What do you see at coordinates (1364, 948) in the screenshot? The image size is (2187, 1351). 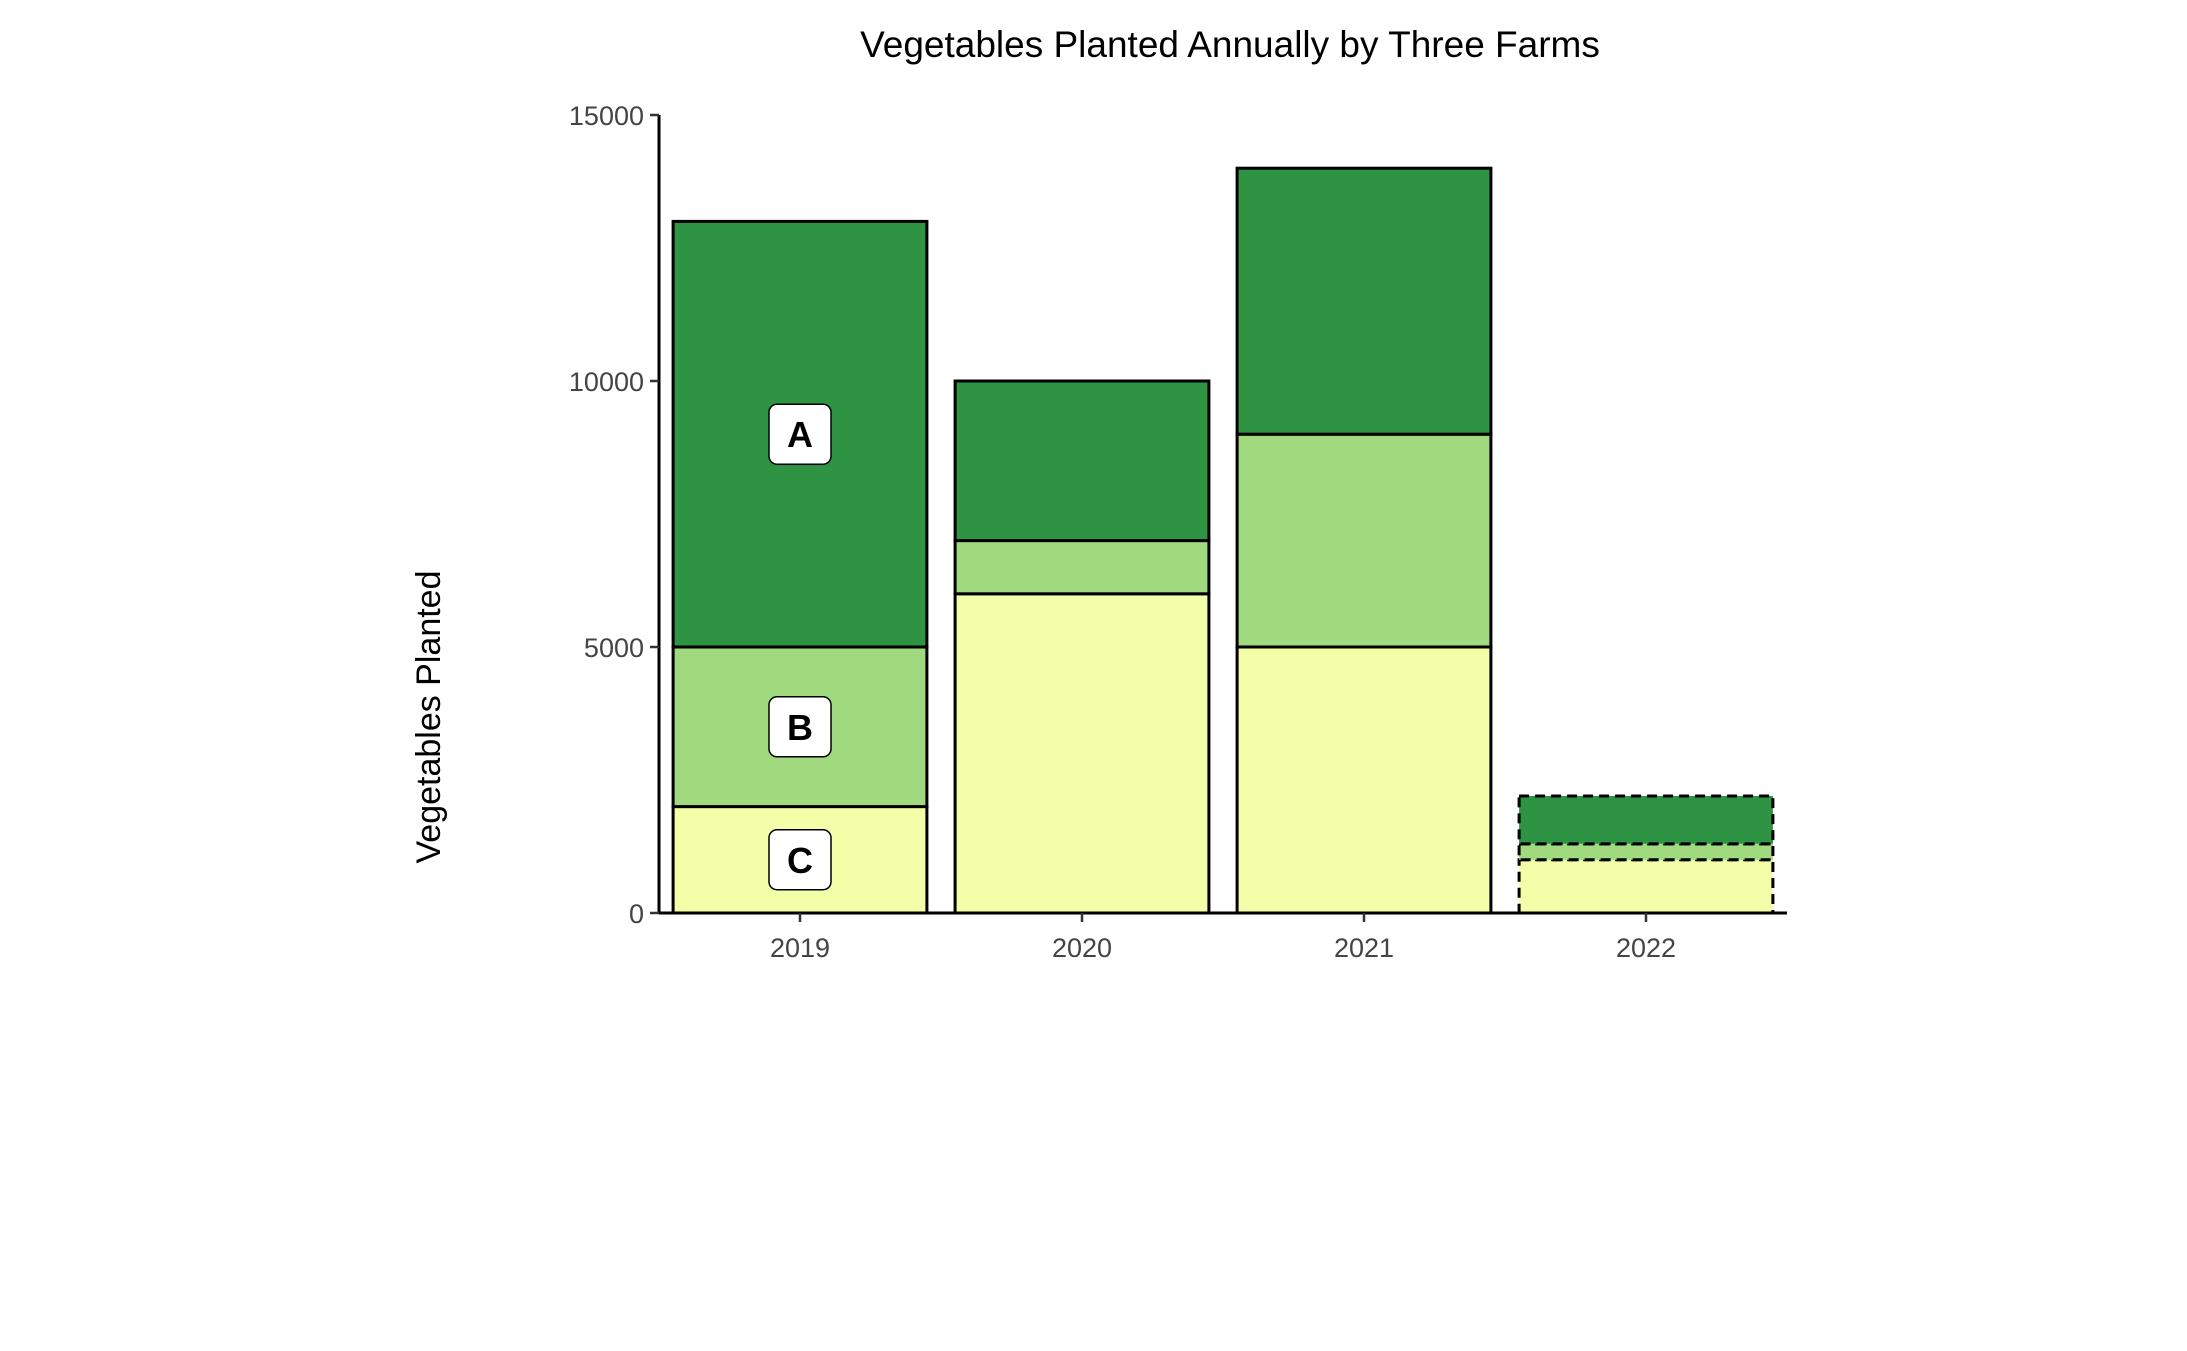 I see `x-tick-label-2021: 2021` at bounding box center [1364, 948].